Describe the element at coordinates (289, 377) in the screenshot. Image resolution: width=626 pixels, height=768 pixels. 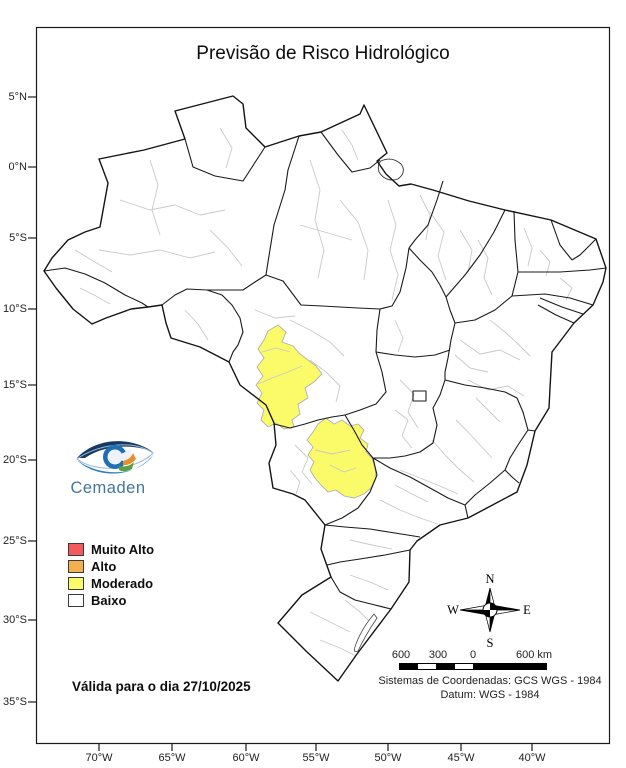
I see `risk-region-mato-grosso` at that location.